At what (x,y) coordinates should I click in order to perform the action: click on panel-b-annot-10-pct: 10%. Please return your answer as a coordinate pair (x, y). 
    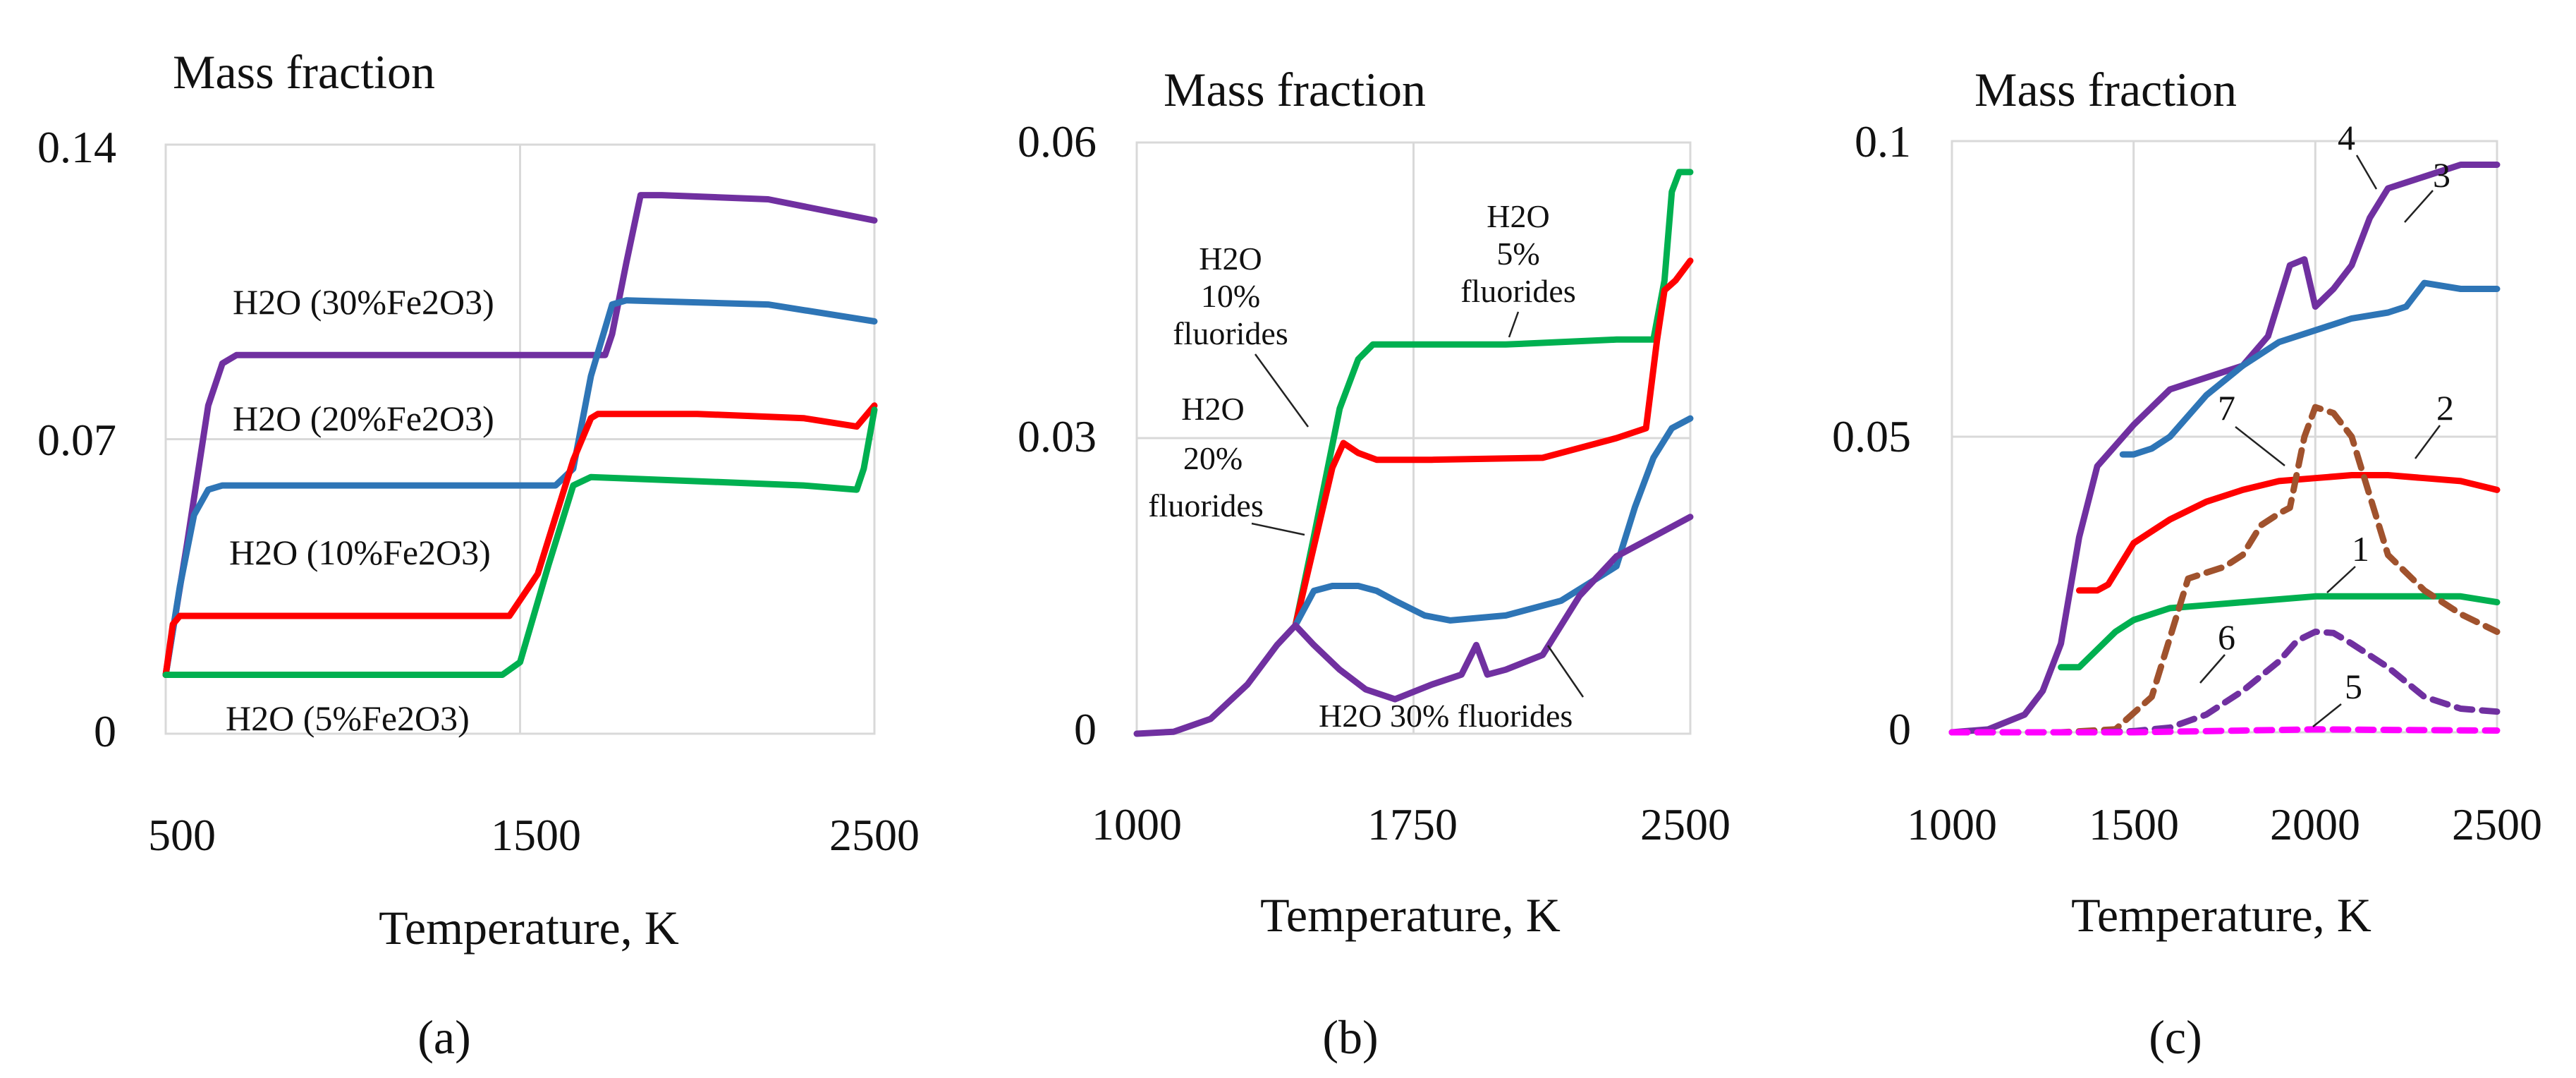
    Looking at the image, I should click on (1231, 296).